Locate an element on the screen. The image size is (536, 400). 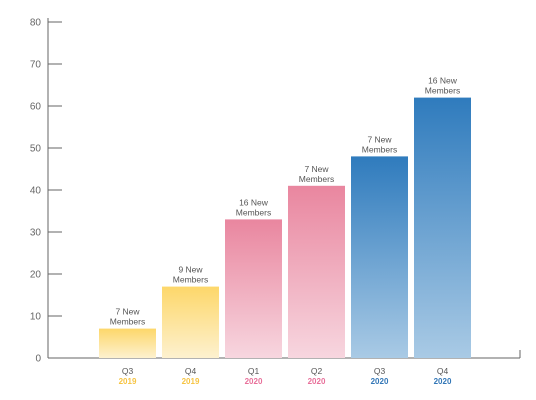
y-tick-label: 70 is located at coordinates (36, 65).